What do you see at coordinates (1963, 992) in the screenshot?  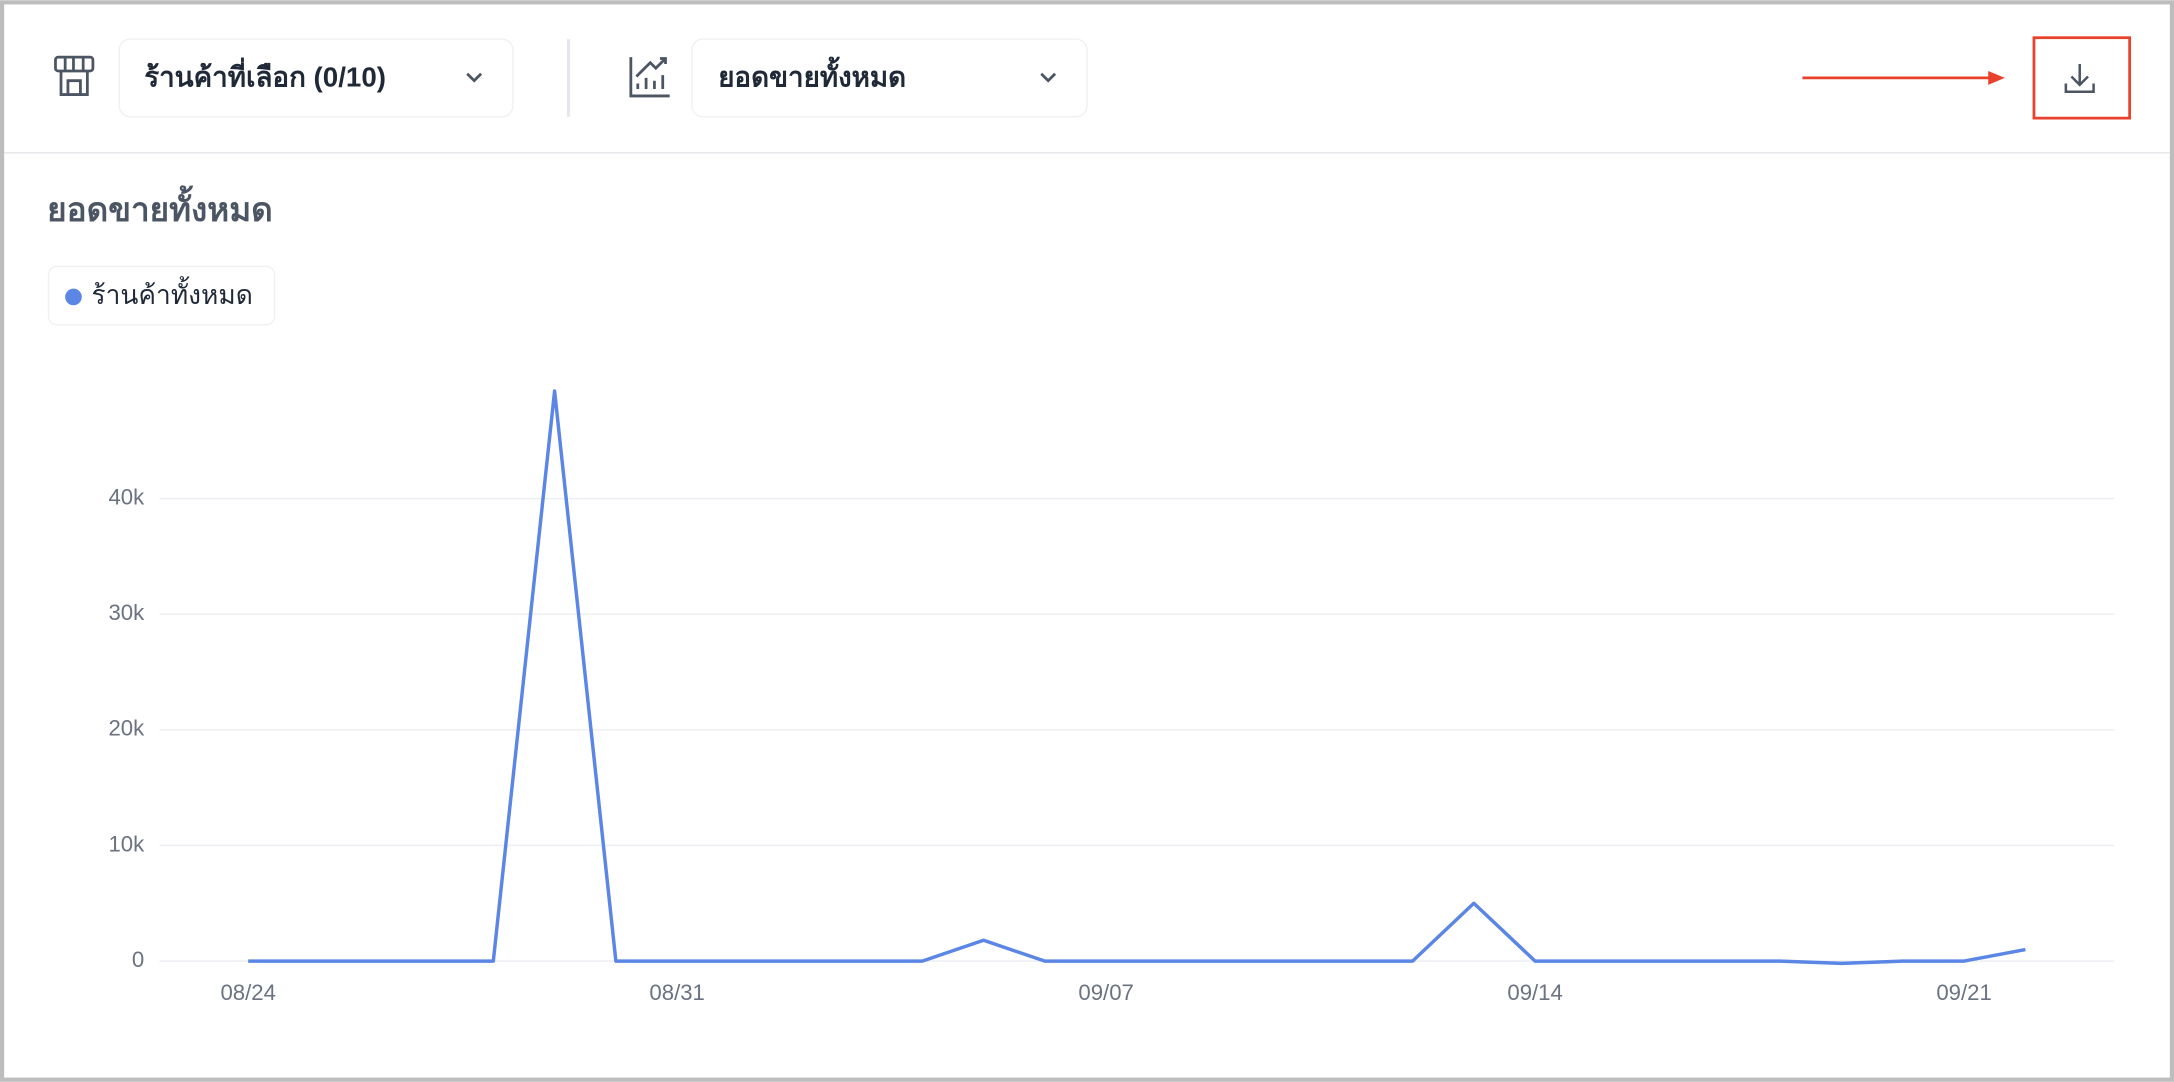 I see `x-tick-label: 09/21` at bounding box center [1963, 992].